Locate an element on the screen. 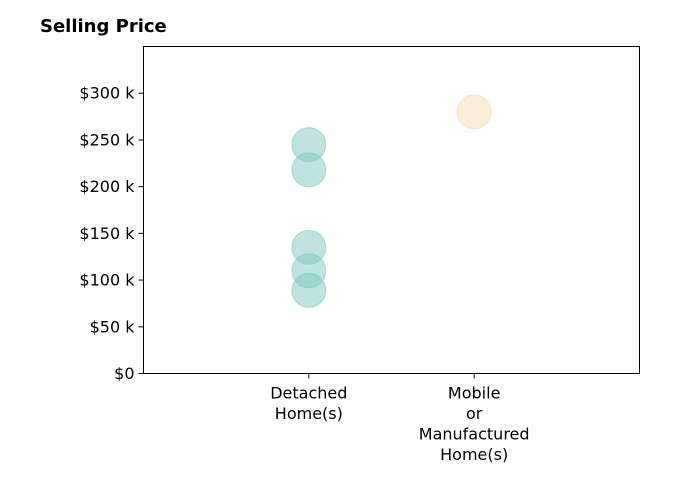 This screenshot has height=503, width=679. y-tick-label: $0 is located at coordinates (124, 373).